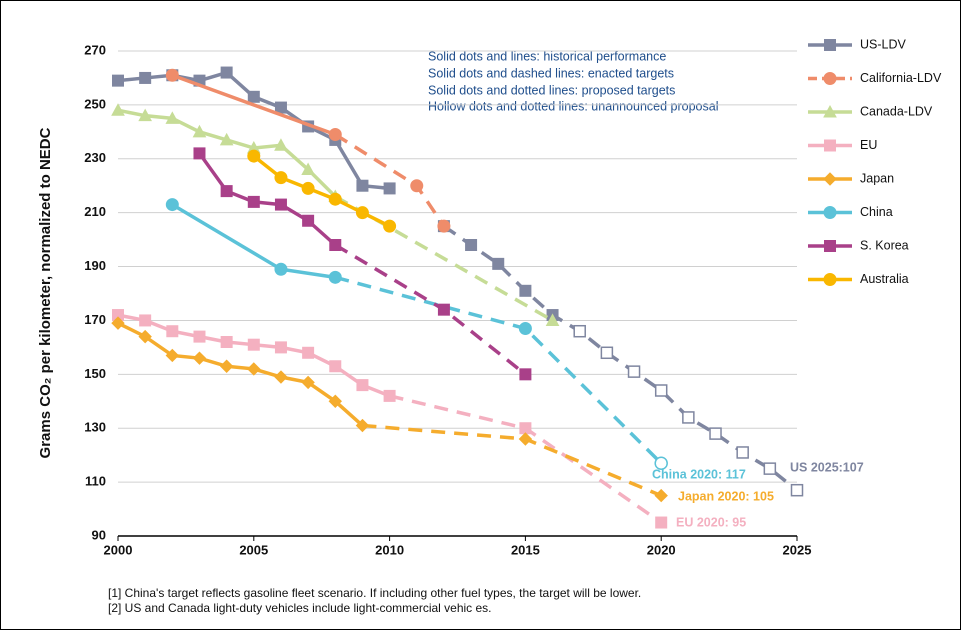 Image resolution: width=961 pixels, height=630 pixels. I want to click on legend-label: Japan, so click(877, 178).